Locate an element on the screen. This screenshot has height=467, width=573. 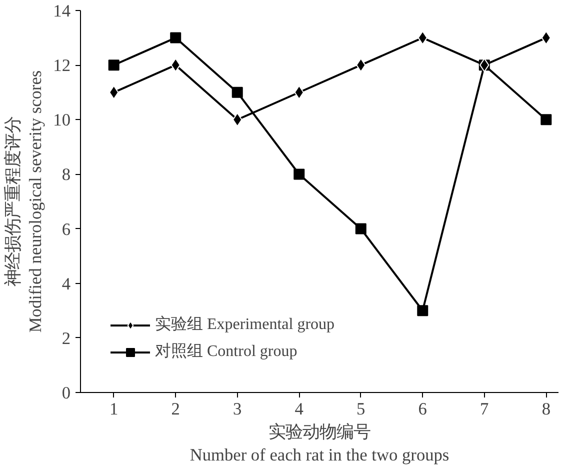
x-tick-label: 6 is located at coordinates (423, 409).